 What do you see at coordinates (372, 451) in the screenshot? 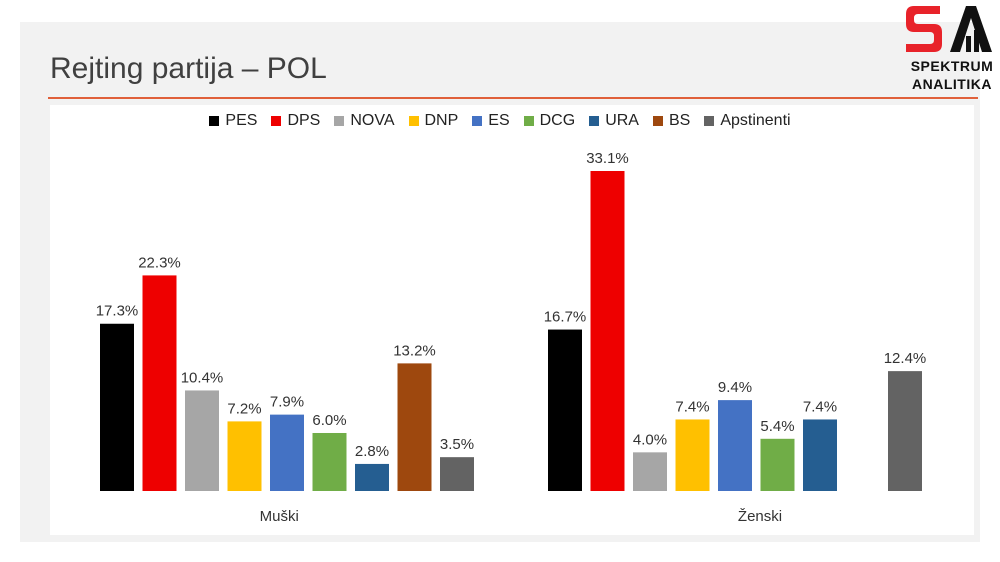
I see `data-label: 2.8%` at bounding box center [372, 451].